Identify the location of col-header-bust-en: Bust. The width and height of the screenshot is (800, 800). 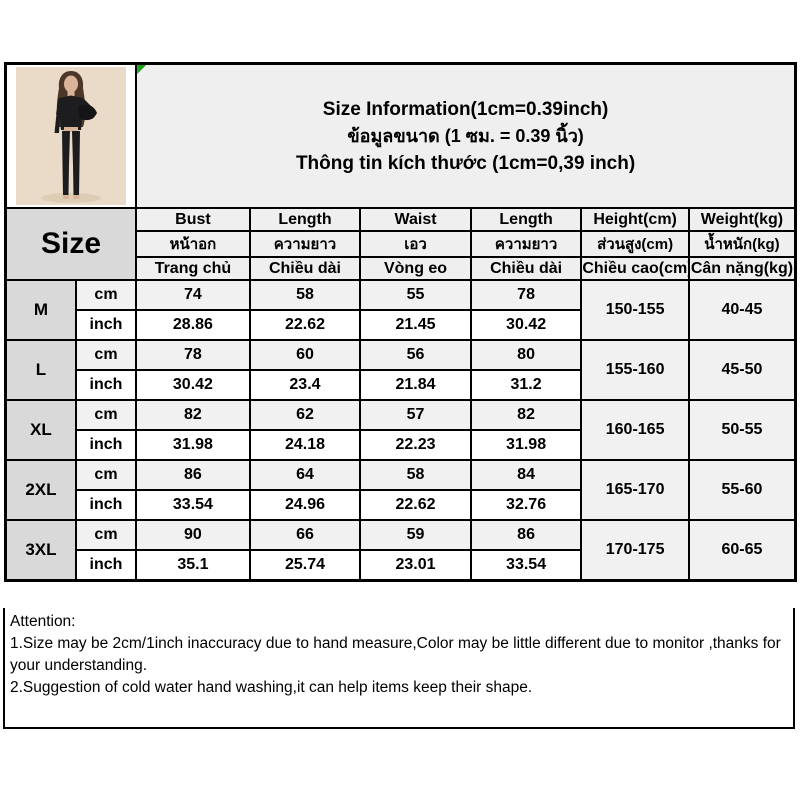
(193, 219).